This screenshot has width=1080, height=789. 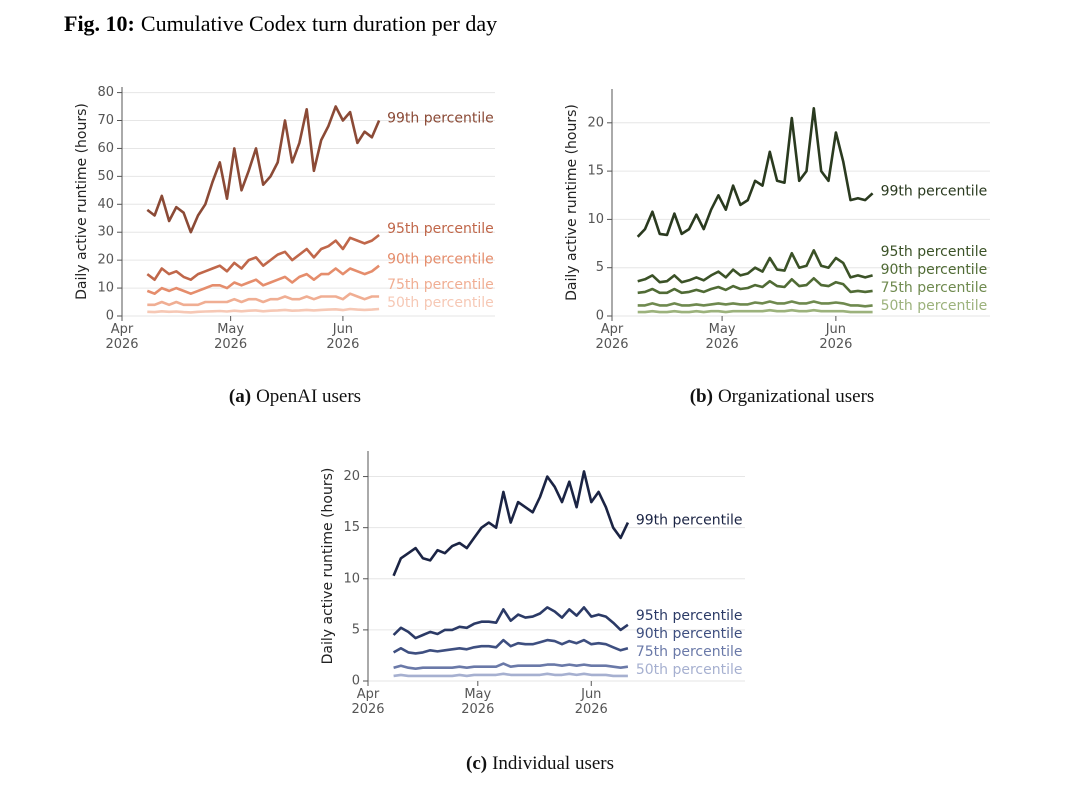 I want to click on y-tick-label: 40, so click(x=105, y=204).